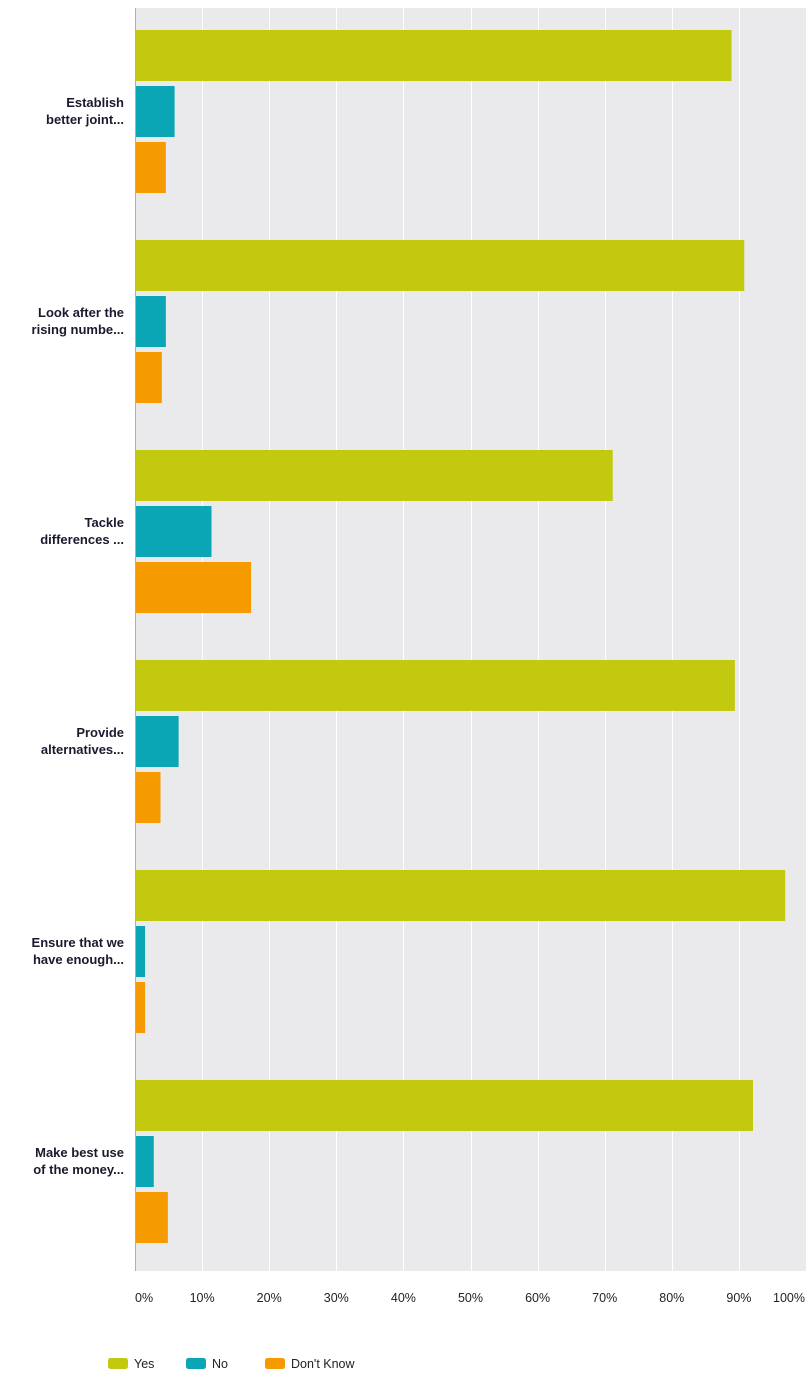 This screenshot has width=806, height=1373. I want to click on x-tick-label: 90%, so click(738, 1298).